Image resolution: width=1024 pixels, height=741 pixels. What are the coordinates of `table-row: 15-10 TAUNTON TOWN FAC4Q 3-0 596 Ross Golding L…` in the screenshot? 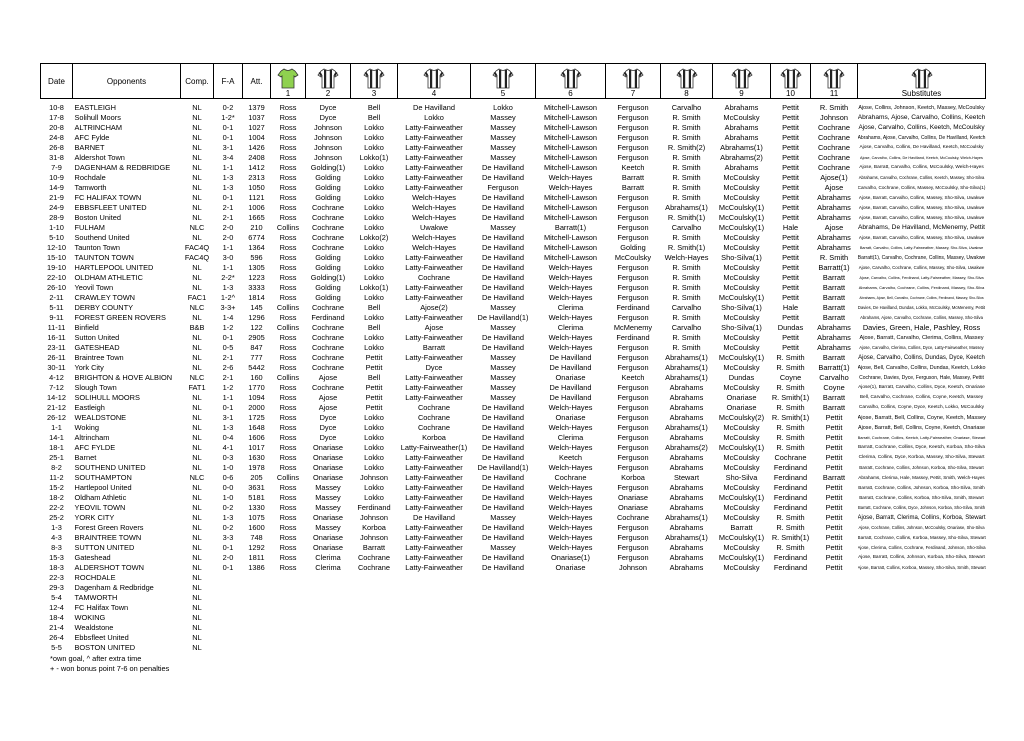 It's located at (513, 258).